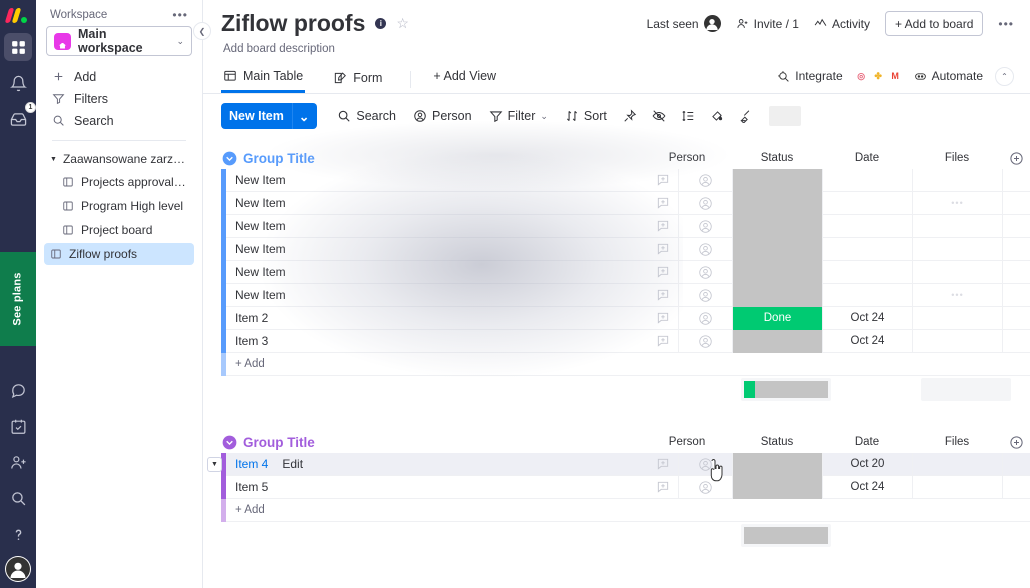  I want to click on new-item-button: New Item ⌄, so click(269, 116).